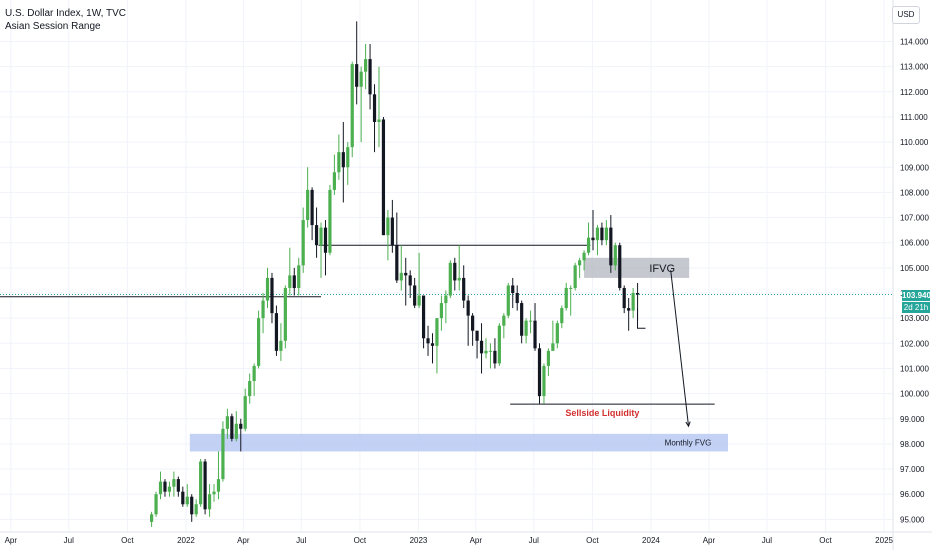  Describe the element at coordinates (916, 307) in the screenshot. I see `bar-timer-tag: 2d 21h` at that location.